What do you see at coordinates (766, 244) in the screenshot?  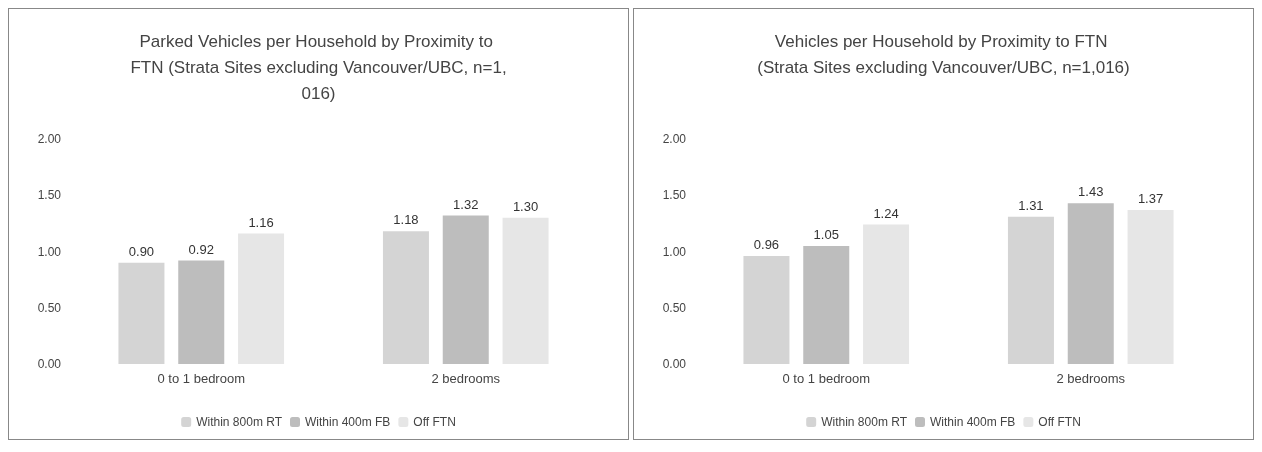 I see `data-label: 0.96` at bounding box center [766, 244].